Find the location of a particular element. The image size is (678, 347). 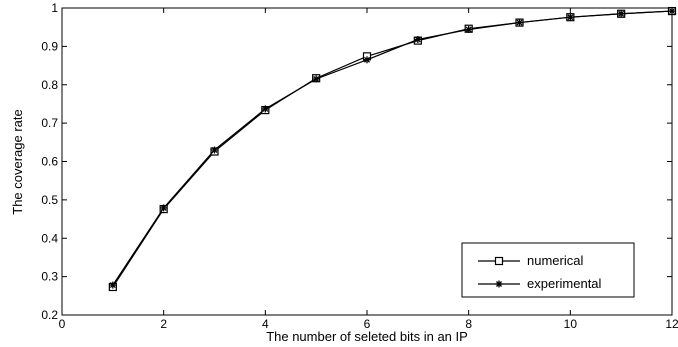

x-tick-label: 2 is located at coordinates (163, 324).